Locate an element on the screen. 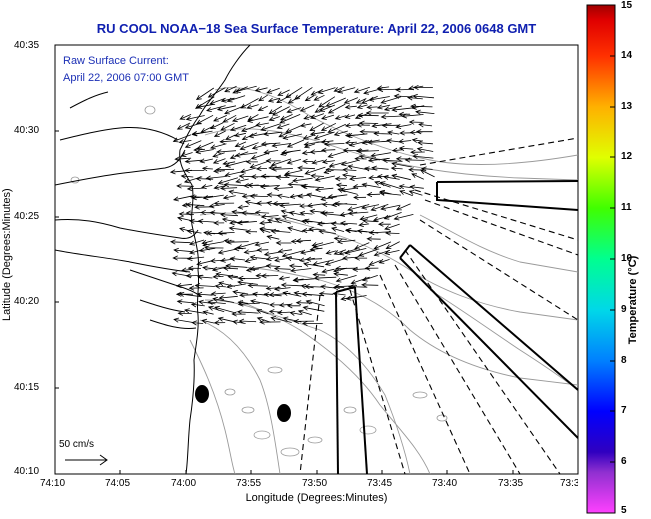 This screenshot has height=519, width=651. colorbar-tick-label: 12 is located at coordinates (627, 156).